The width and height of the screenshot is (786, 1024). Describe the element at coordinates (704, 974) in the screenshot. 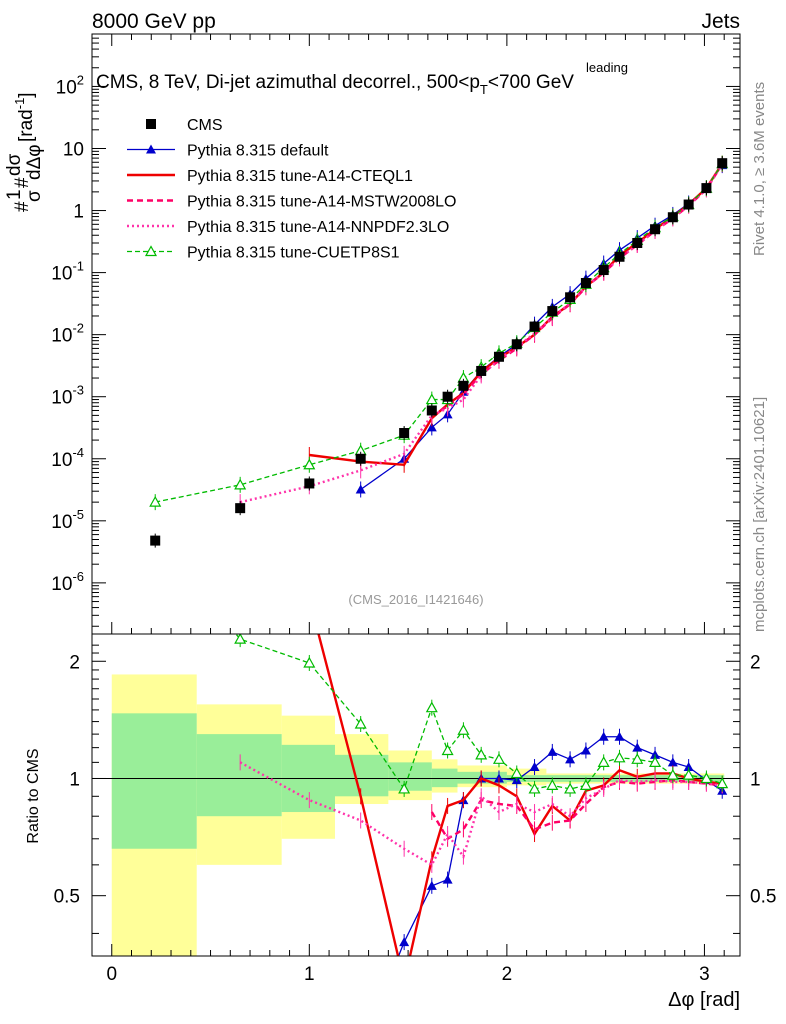

I see `x-tick-label: 3` at that location.